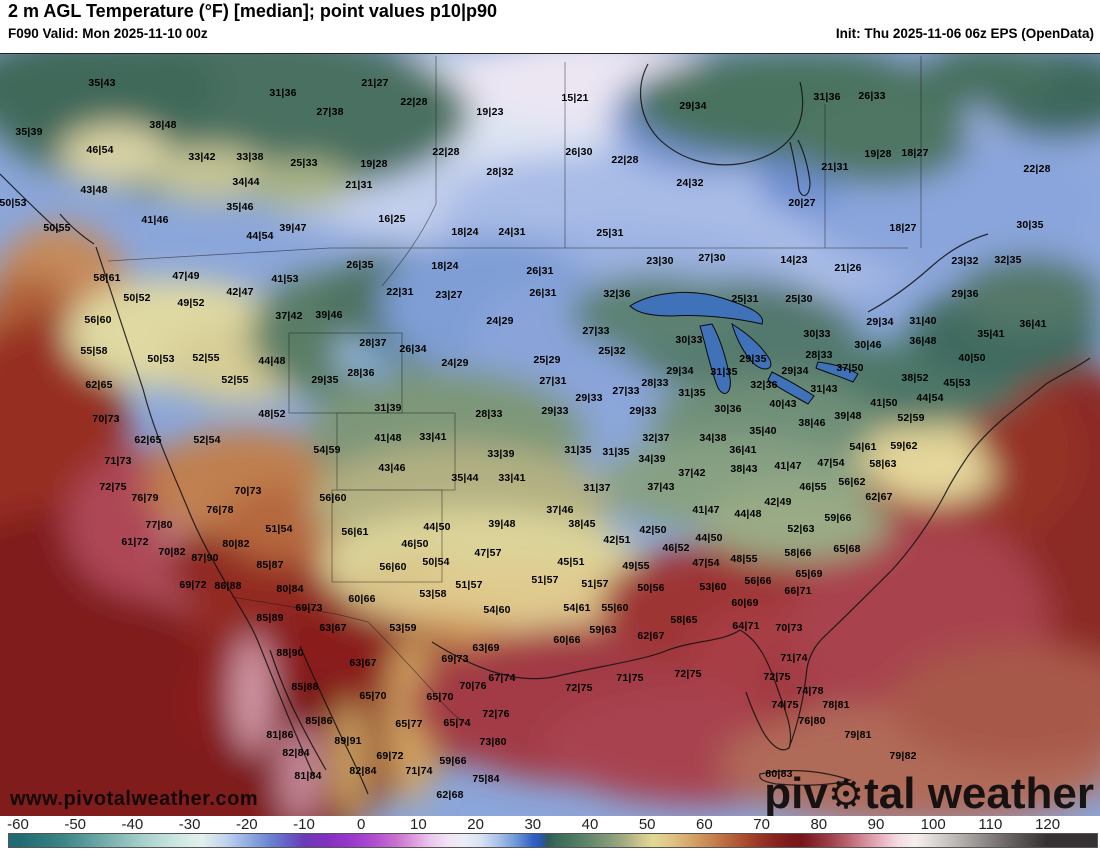 The height and width of the screenshot is (850, 1100). I want to click on valid-time-label: F090 Valid: Mon 2025-11-10 00z, so click(108, 33).